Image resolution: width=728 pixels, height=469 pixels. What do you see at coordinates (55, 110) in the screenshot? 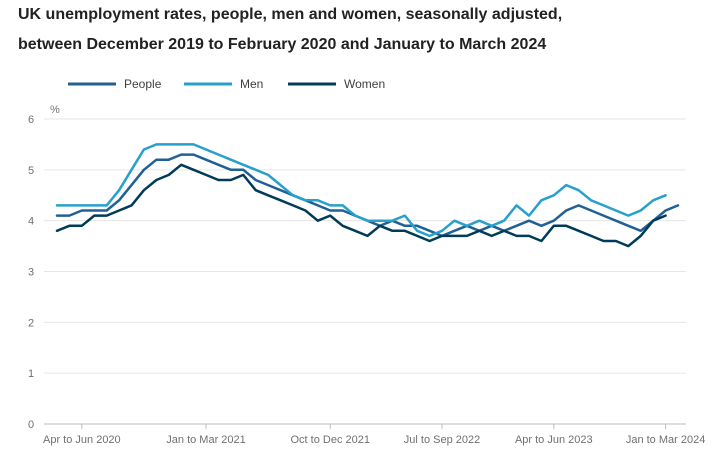
I see `y-axis-unit-label: %` at bounding box center [55, 110].